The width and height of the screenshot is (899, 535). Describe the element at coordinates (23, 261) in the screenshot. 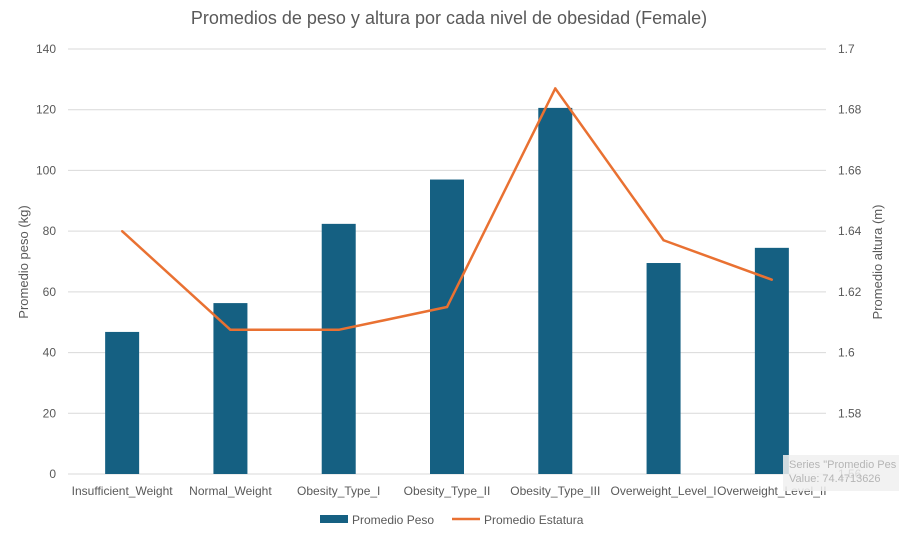

I see `y-axis-left-label: Promedio peso (kg)` at that location.